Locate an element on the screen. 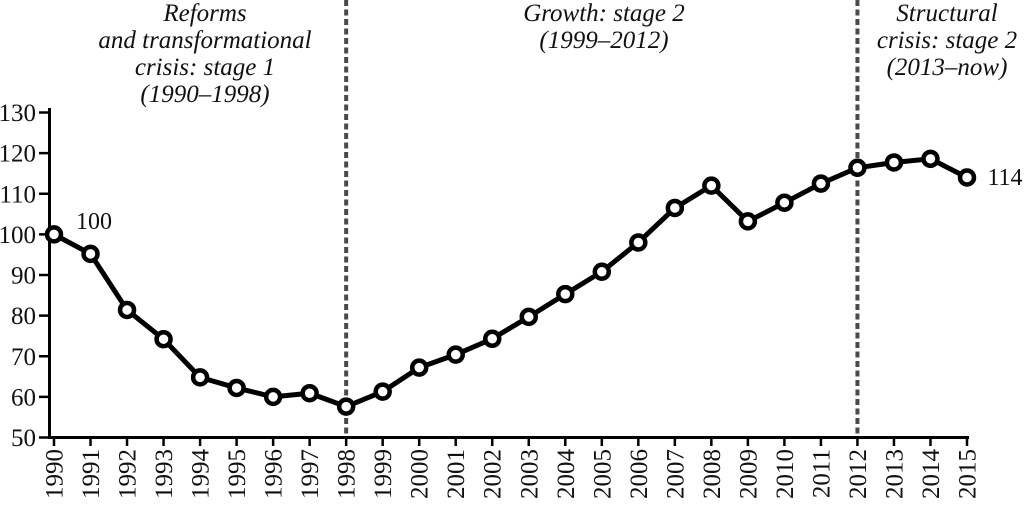 Image resolution: width=1024 pixels, height=514 pixels. x-tick-label: 1997 is located at coordinates (310, 474).